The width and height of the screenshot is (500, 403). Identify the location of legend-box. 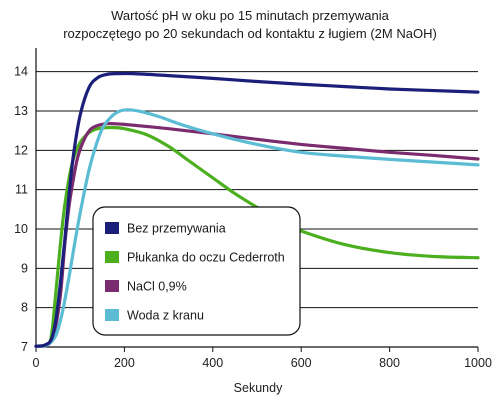
(196, 271).